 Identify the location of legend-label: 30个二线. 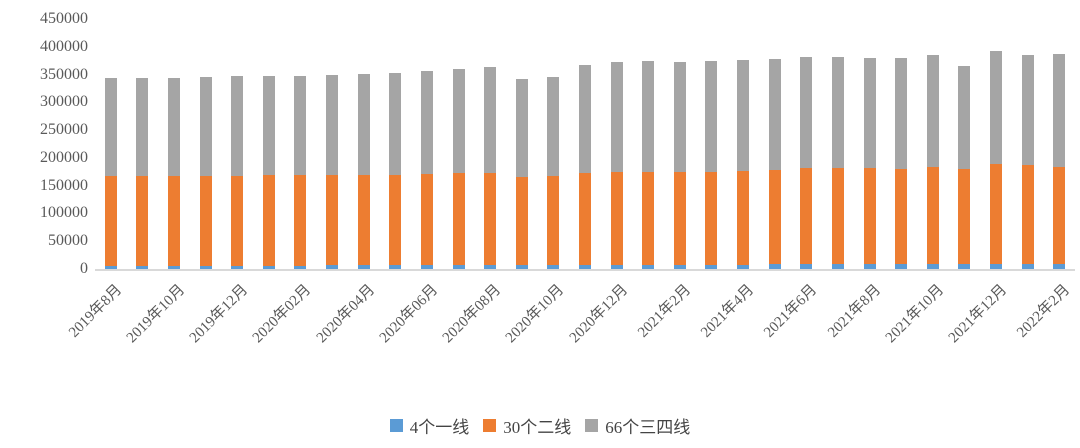
(537, 427).